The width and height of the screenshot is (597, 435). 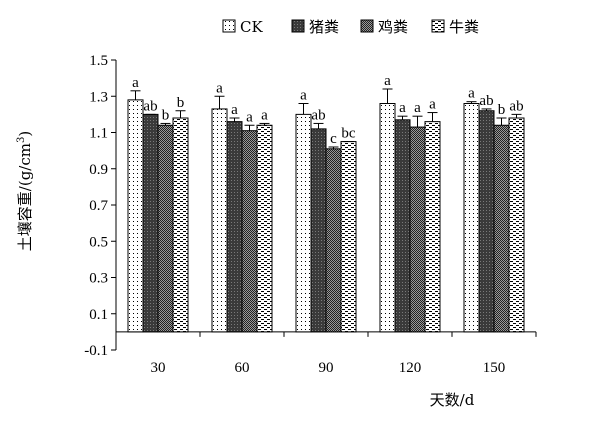 What do you see at coordinates (494, 368) in the screenshot?
I see `x-tick-label: 150` at bounding box center [494, 368].